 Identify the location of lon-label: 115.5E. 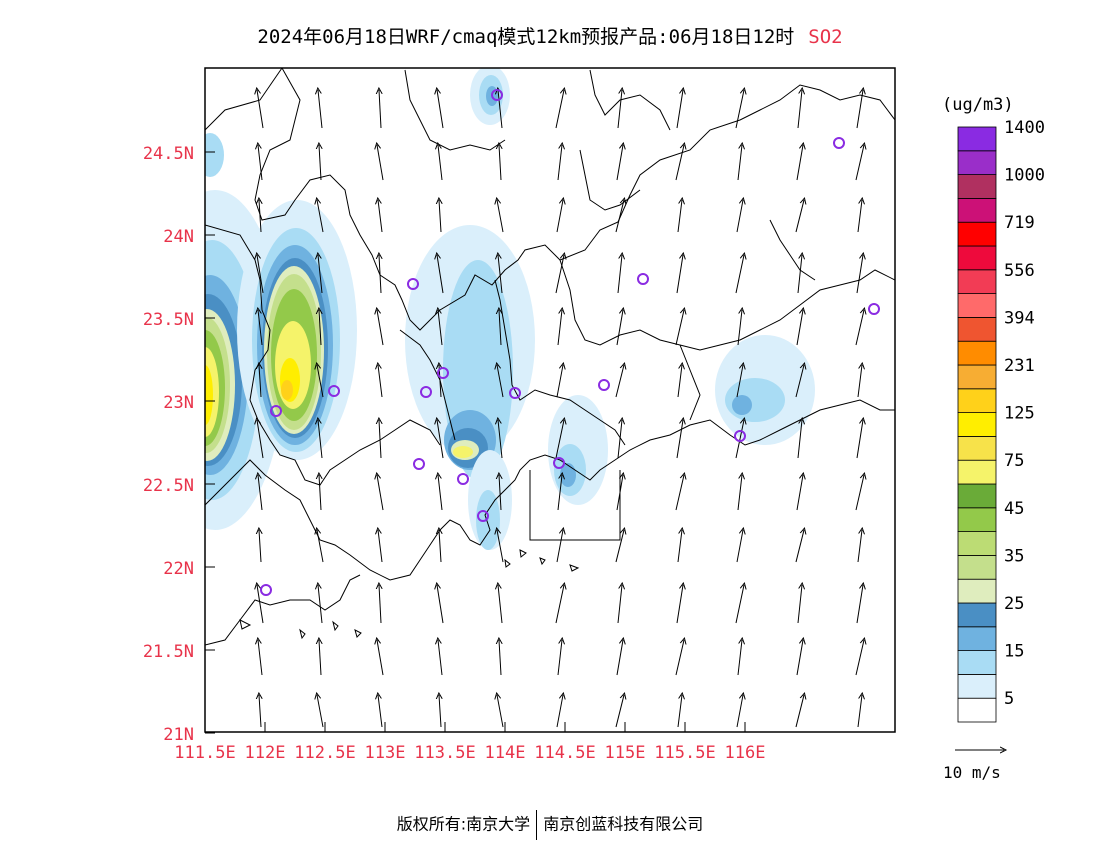
(684, 753).